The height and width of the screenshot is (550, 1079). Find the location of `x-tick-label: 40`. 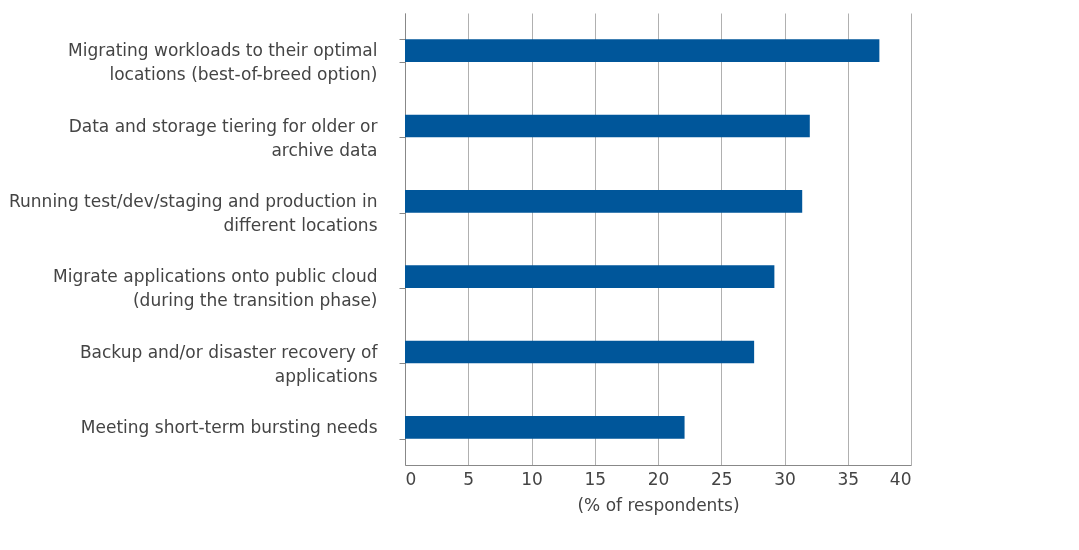

x-tick-label: 40 is located at coordinates (900, 478).